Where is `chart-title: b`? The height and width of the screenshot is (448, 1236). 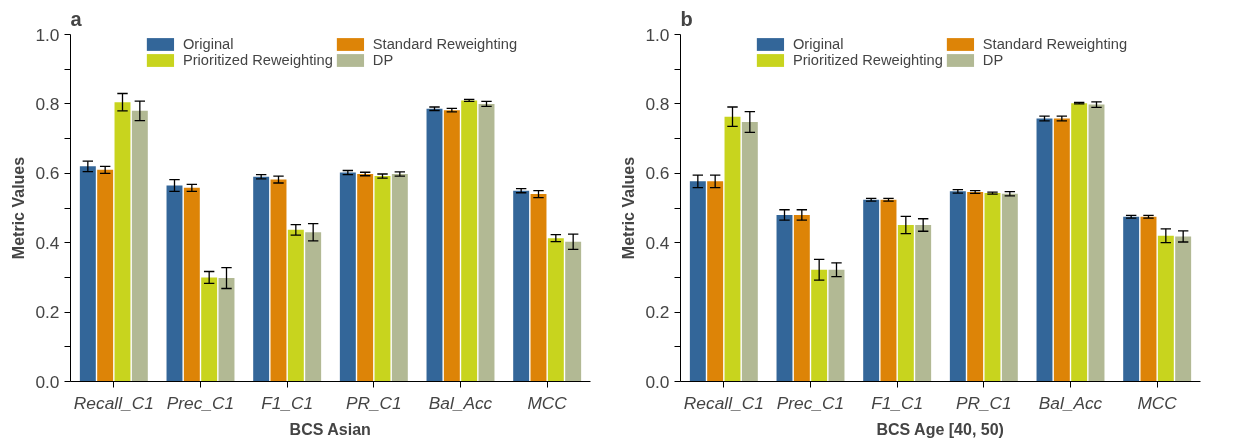
chart-title: b is located at coordinates (686, 18).